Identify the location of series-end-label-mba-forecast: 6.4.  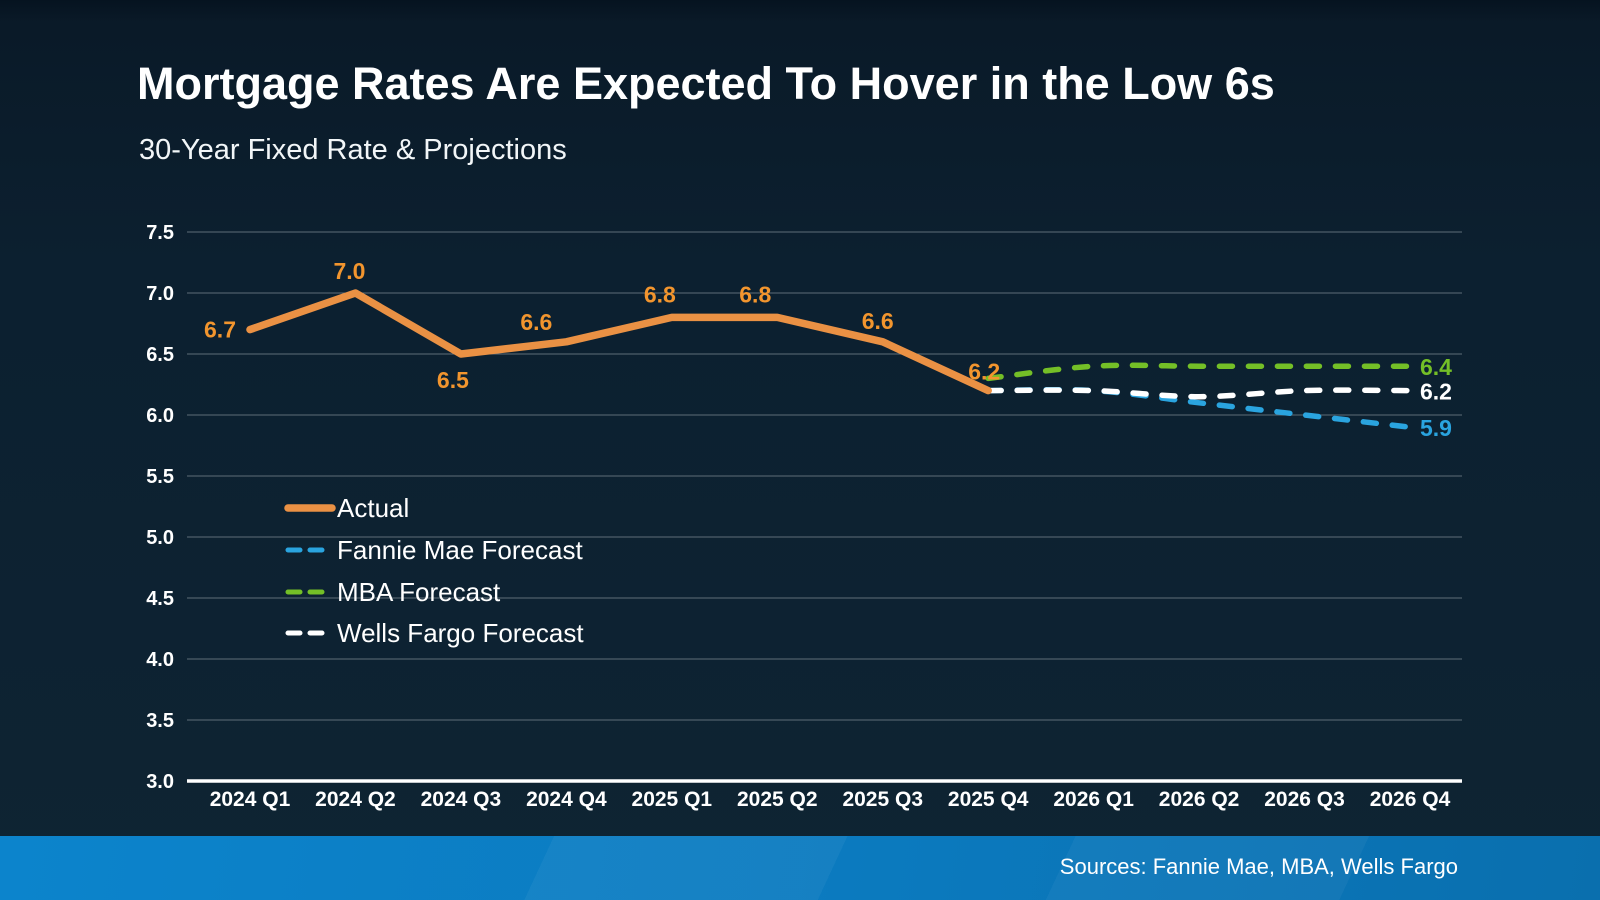
(1436, 367).